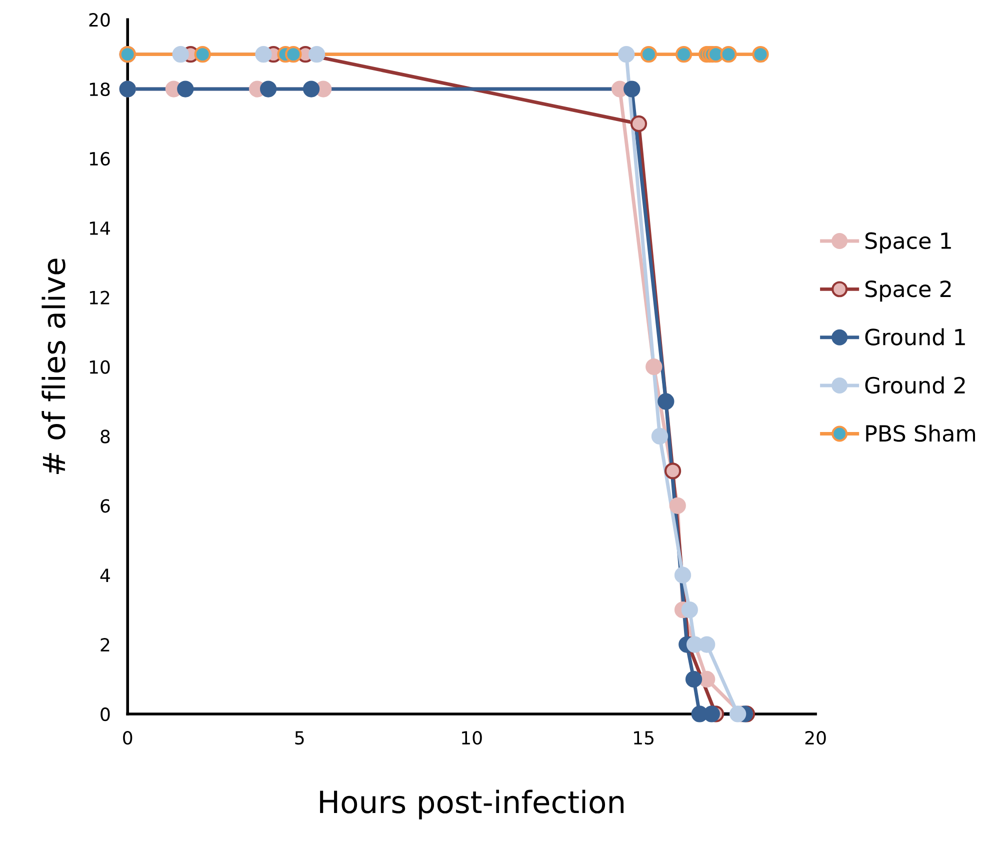 The image size is (997, 852). What do you see at coordinates (100, 89) in the screenshot?
I see `y-tick-label: 18` at bounding box center [100, 89].